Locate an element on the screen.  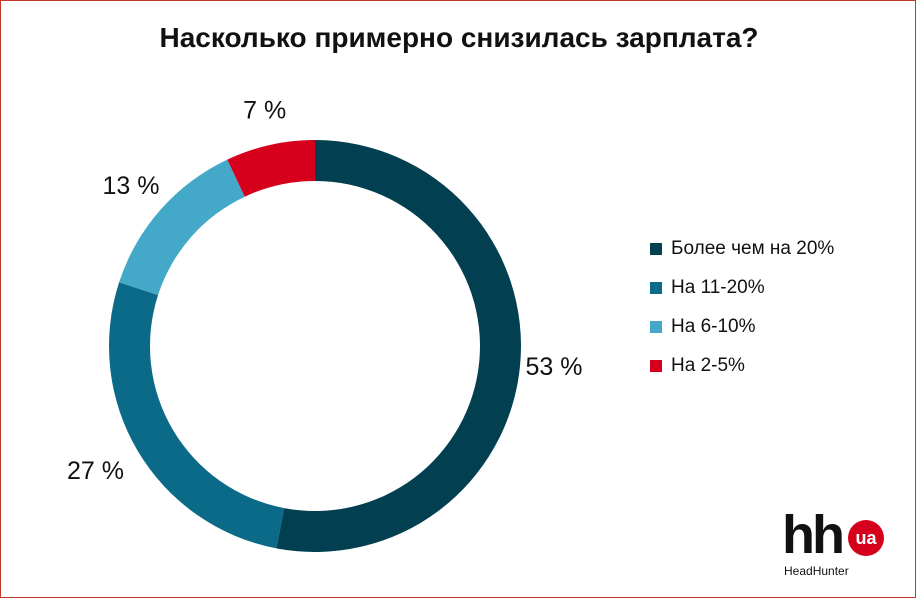
legend-label: На 6-10% is located at coordinates (713, 326).